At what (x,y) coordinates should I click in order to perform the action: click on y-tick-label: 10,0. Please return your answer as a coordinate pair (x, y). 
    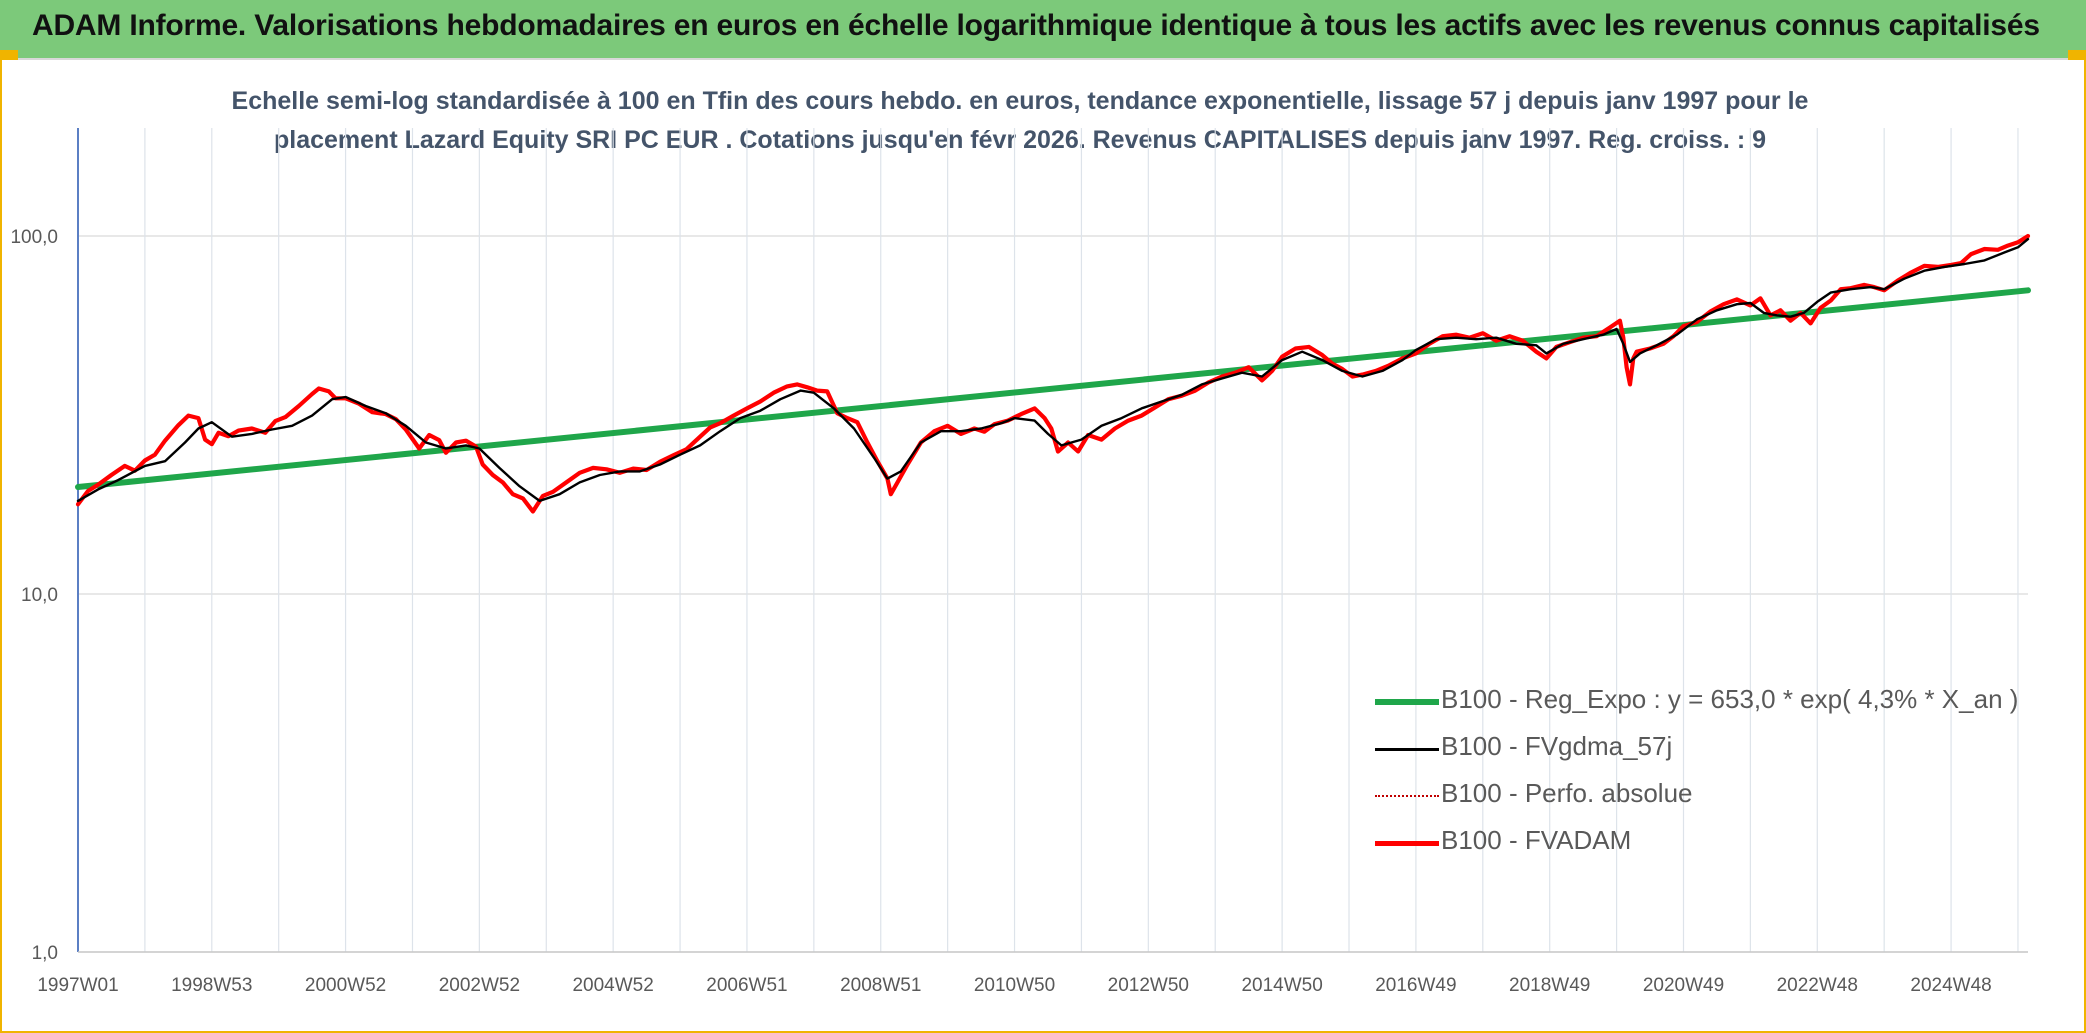
    Looking at the image, I should click on (39, 595).